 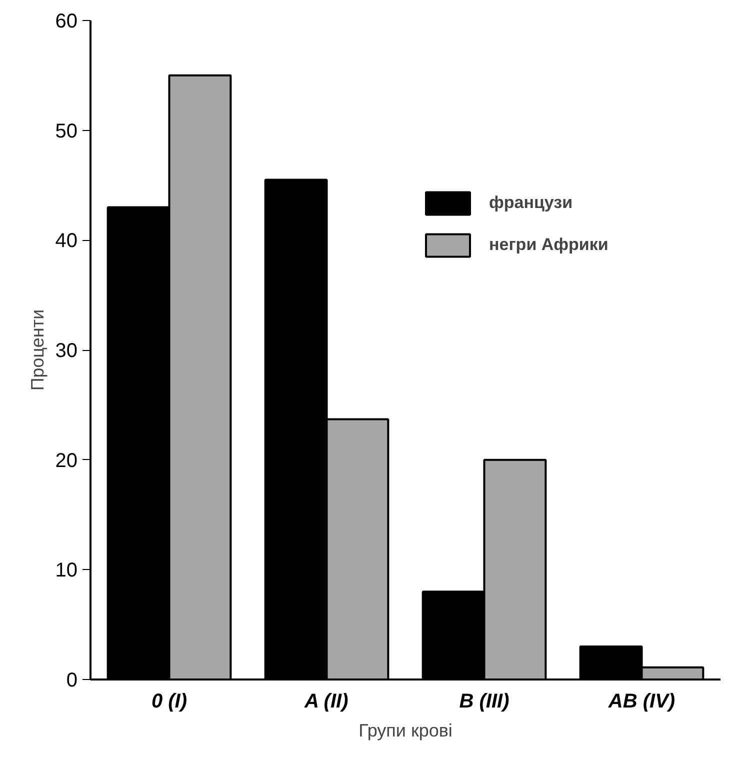 I want to click on x-tick-label: 0 (I), so click(x=169, y=701).